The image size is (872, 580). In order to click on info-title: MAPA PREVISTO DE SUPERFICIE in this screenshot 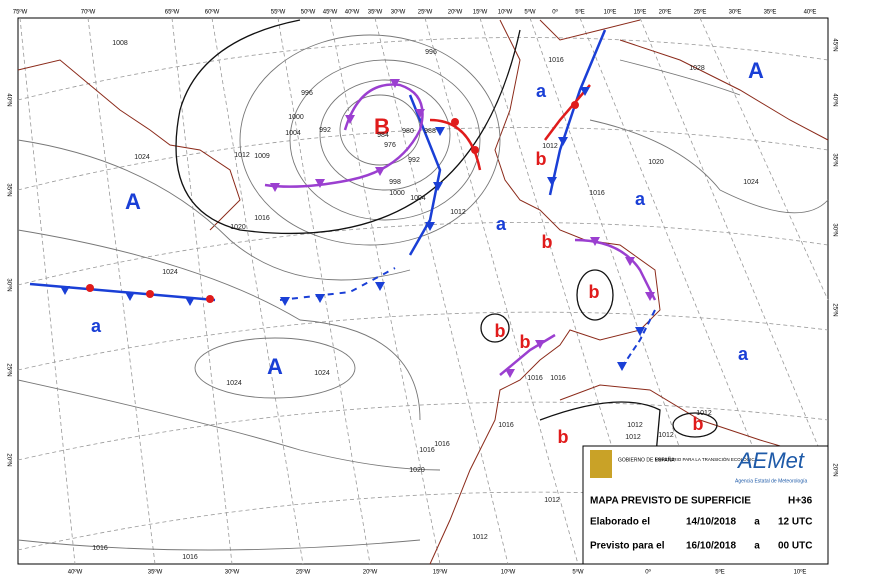, I will do `click(670, 501)`.